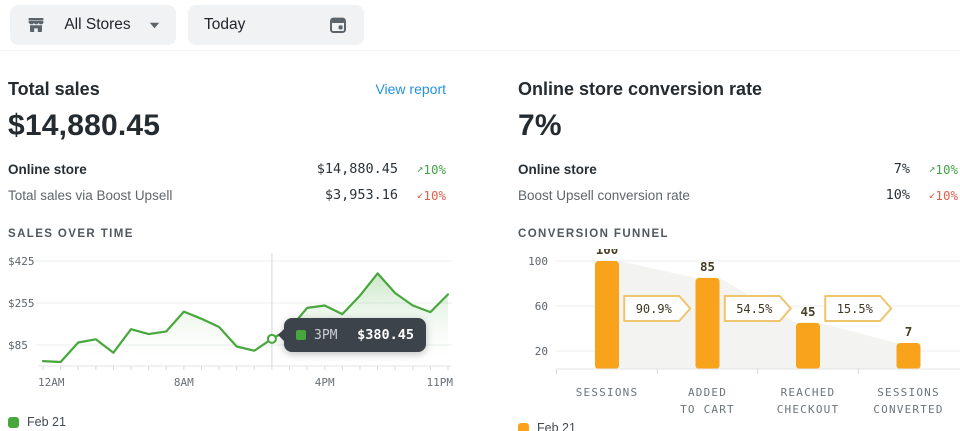  Describe the element at coordinates (541, 351) in the screenshot. I see `svg-text: 20` at that location.